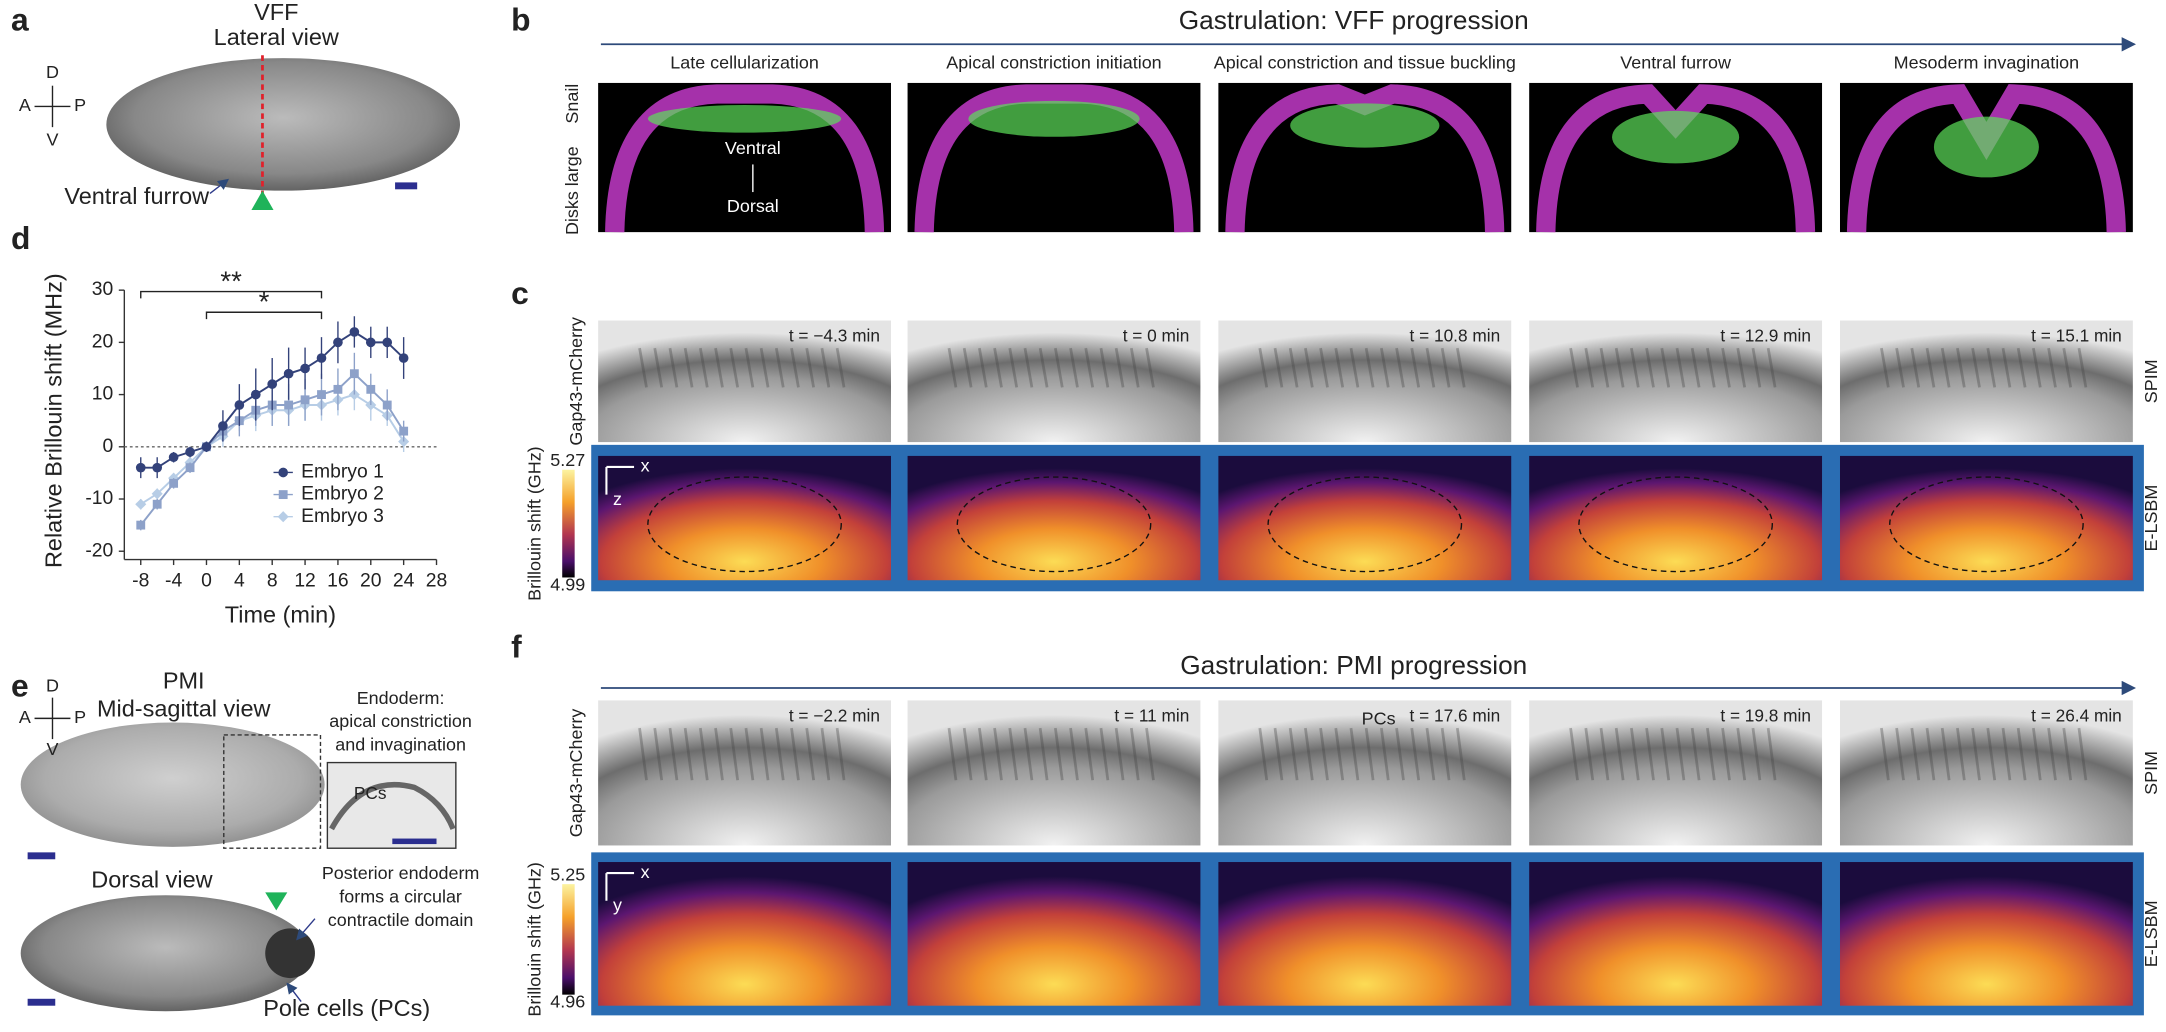 The image size is (2166, 1032). What do you see at coordinates (1379, 718) in the screenshot?
I see `annotation: PCs` at bounding box center [1379, 718].